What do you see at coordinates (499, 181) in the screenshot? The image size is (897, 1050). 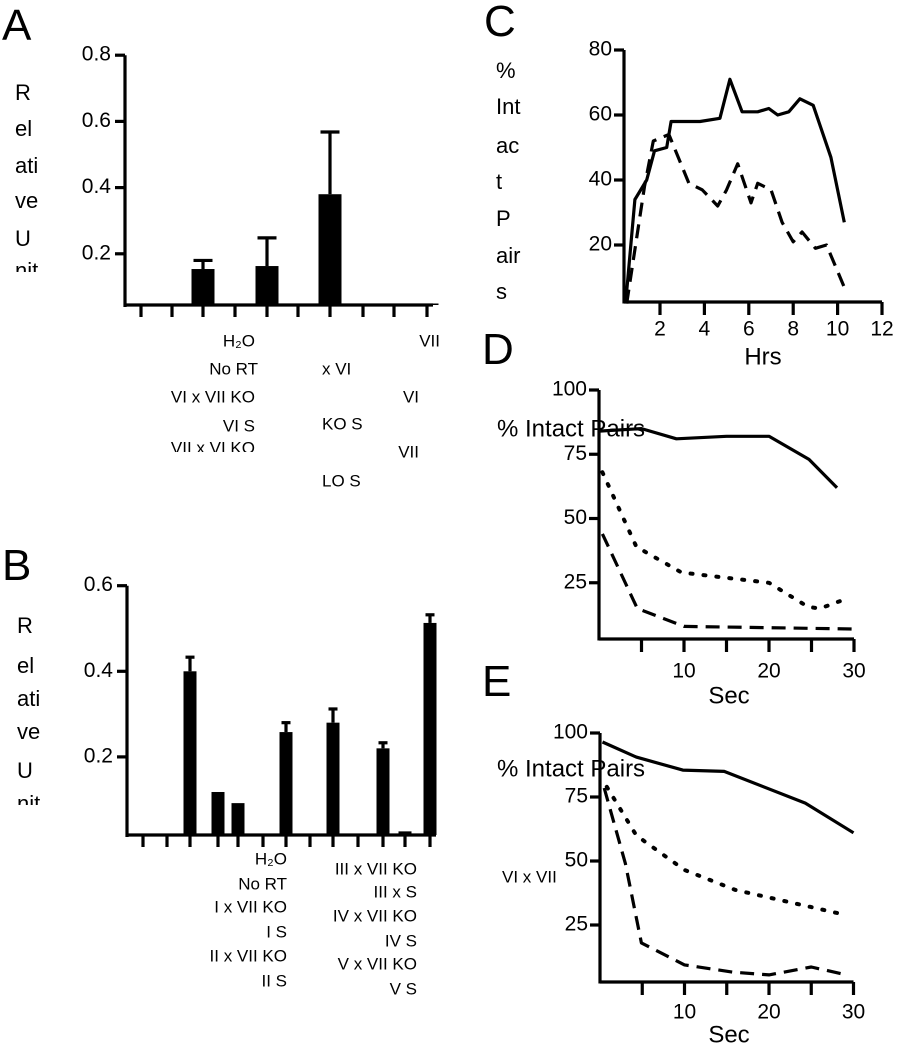 I see `y-axis-label-line: t` at bounding box center [499, 181].